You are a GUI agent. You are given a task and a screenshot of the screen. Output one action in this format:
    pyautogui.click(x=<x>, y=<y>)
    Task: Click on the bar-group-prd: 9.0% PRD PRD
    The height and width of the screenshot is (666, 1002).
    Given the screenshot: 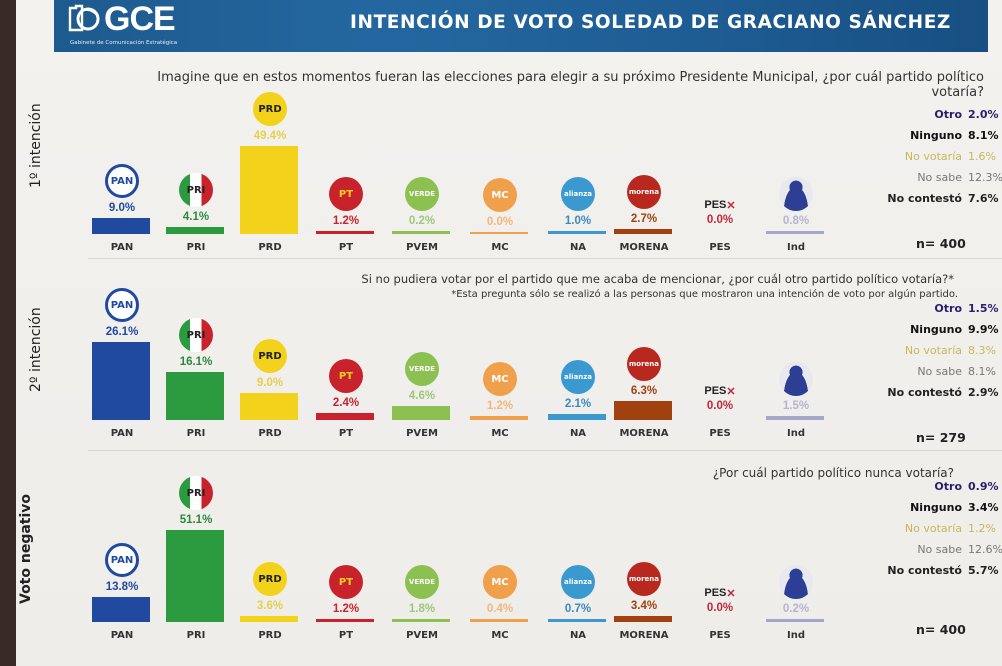 What is the action you would take?
    pyautogui.click(x=270, y=219)
    